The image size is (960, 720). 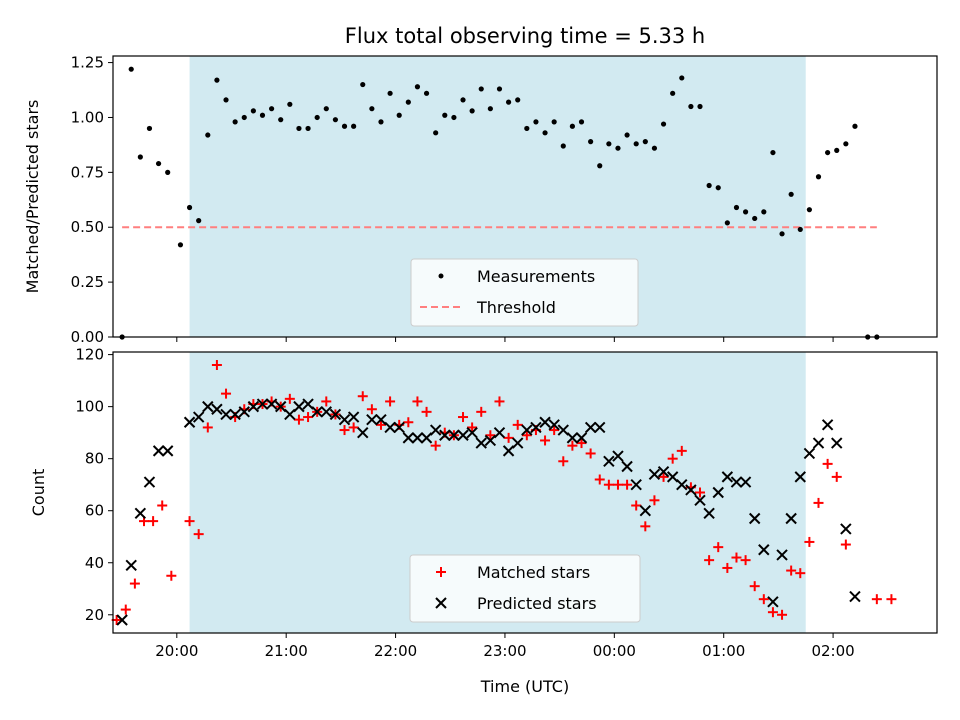 What do you see at coordinates (516, 307) in the screenshot?
I see `legend-threshold-label: Threshold` at bounding box center [516, 307].